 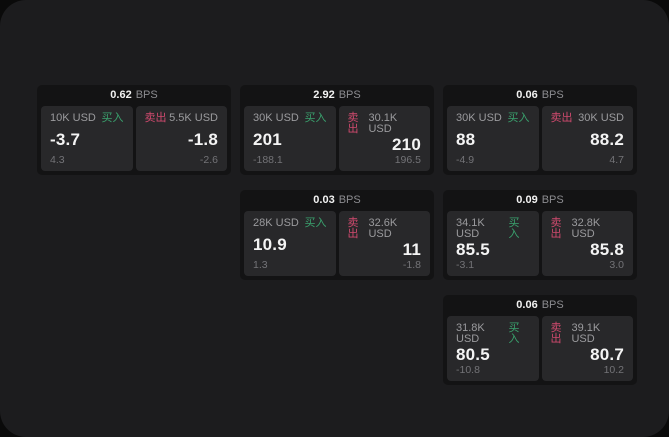 What do you see at coordinates (407, 159) in the screenshot?
I see `sell-delta: 196.5` at bounding box center [407, 159].